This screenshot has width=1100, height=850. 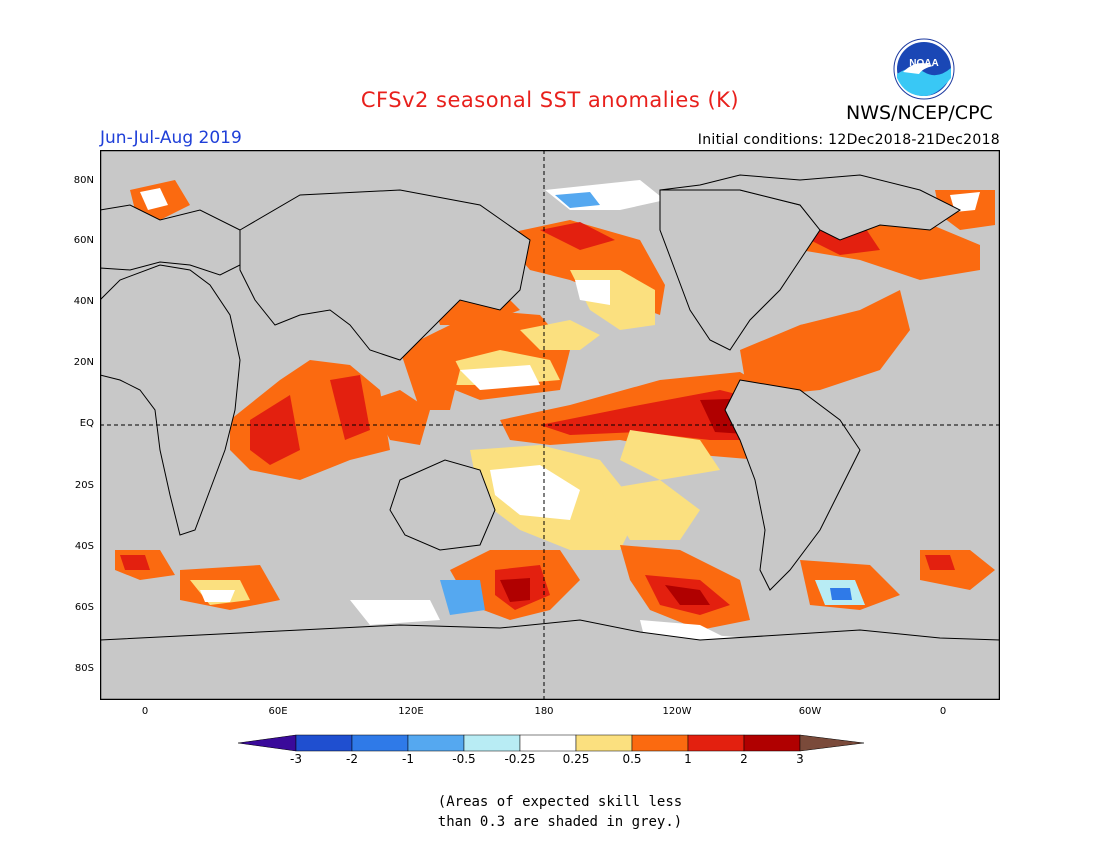 I want to click on agency-label: NWS/NCEP/CPC, so click(x=919, y=113).